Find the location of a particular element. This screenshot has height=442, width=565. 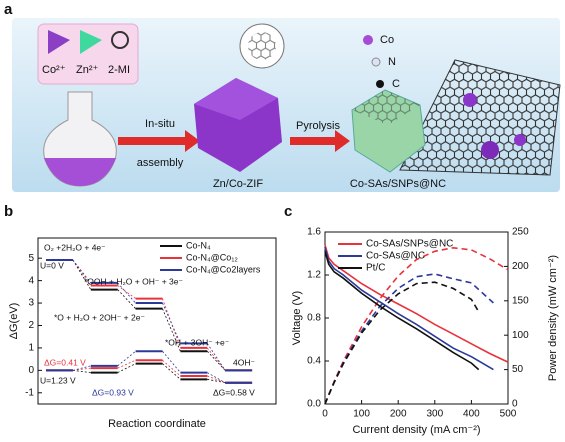

y-tick-label: 0.0 is located at coordinates (314, 404).